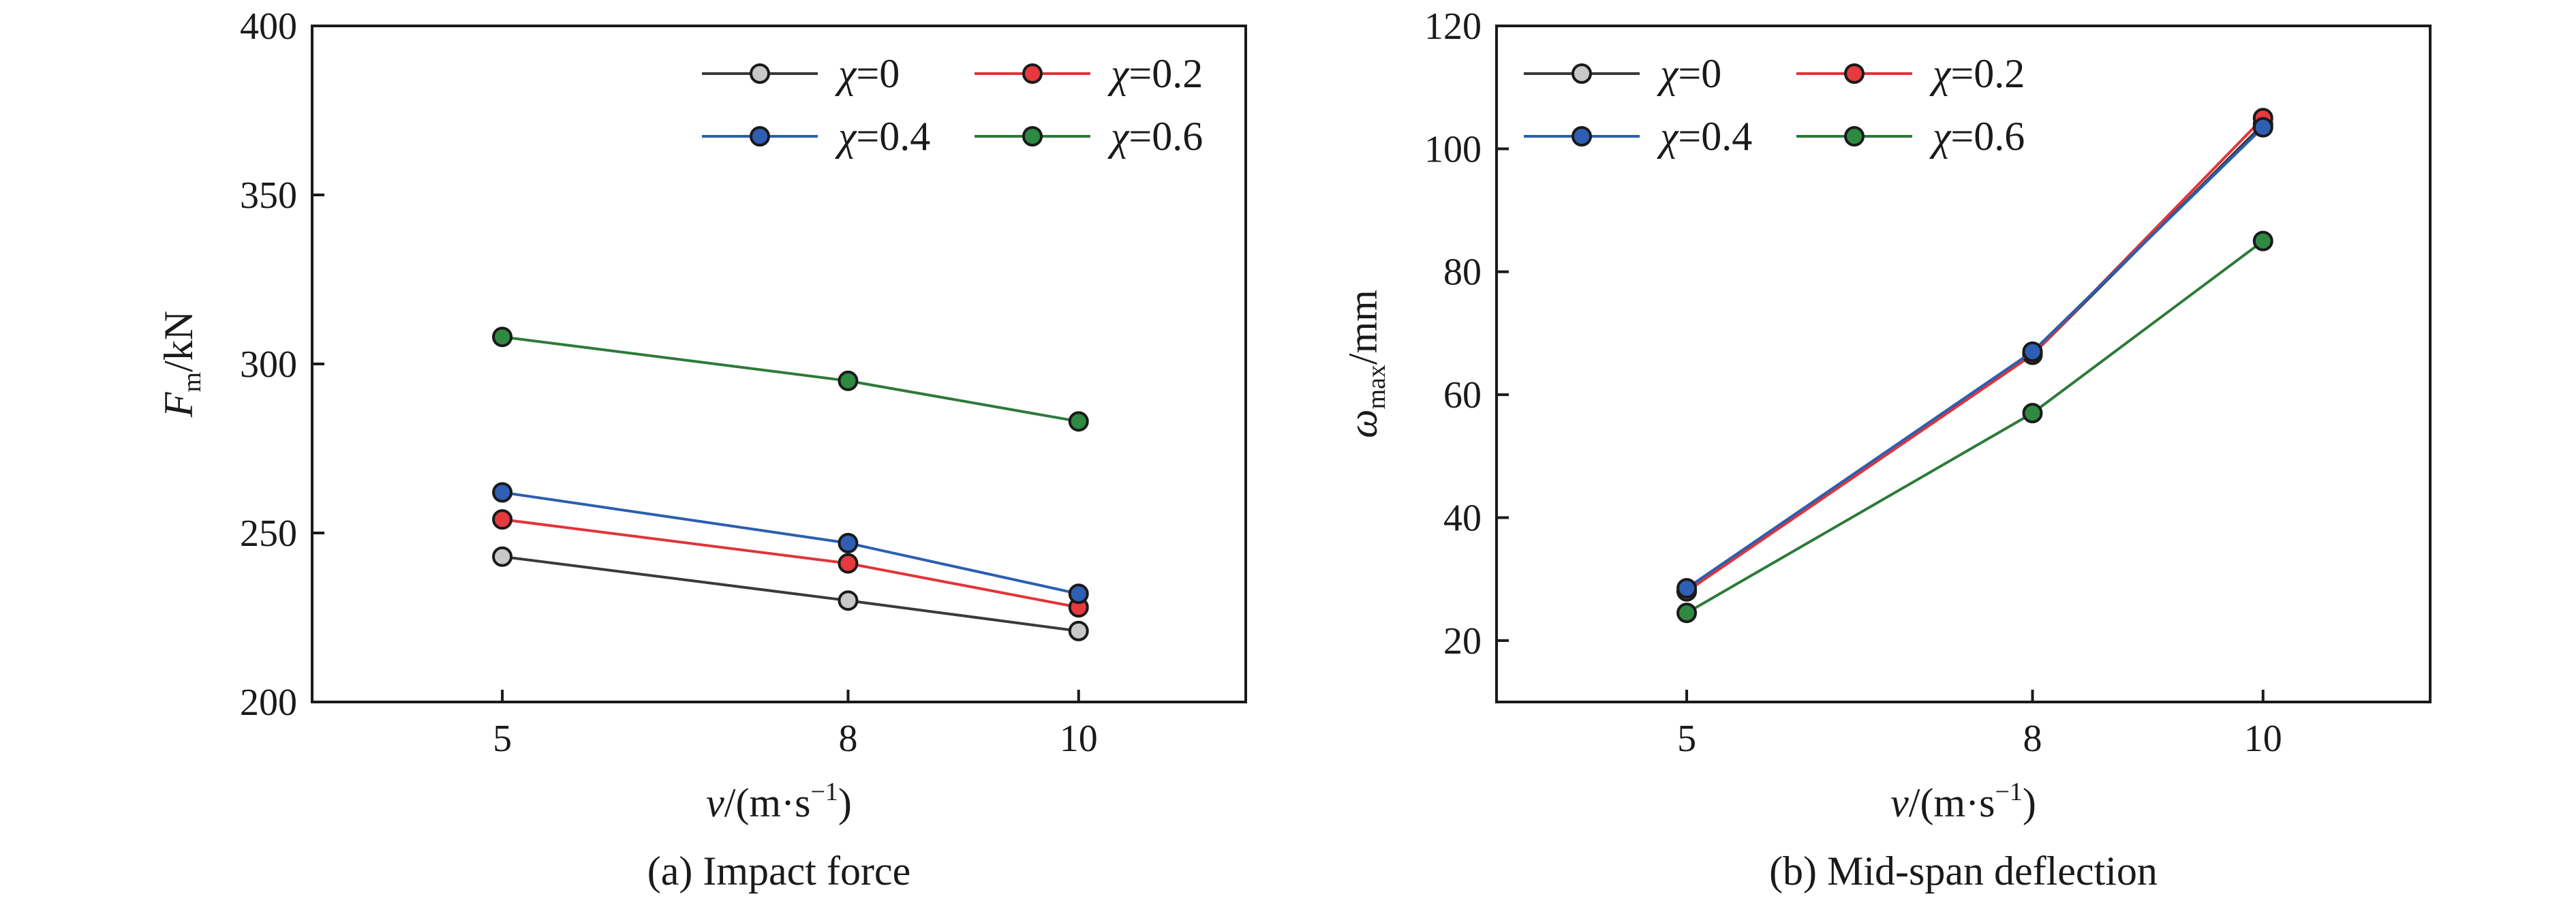 This screenshot has height=901, width=2576. I want to click on y-tick-label: 300, so click(268, 364).